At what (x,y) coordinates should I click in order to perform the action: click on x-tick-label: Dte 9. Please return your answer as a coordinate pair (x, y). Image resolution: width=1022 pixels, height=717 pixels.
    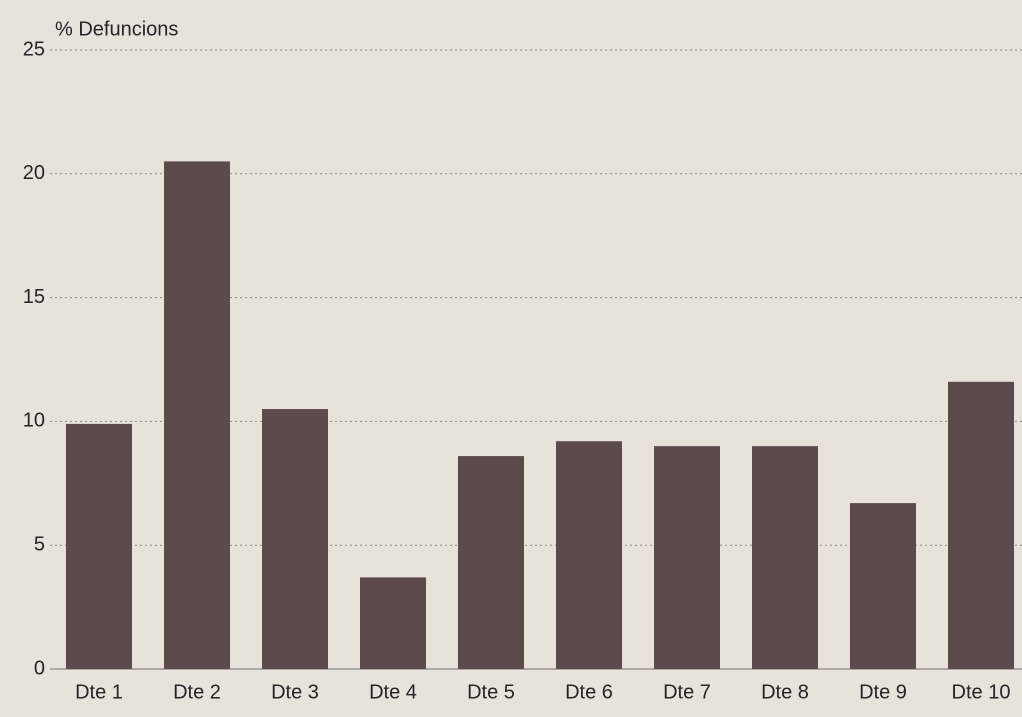
    Looking at the image, I should click on (883, 692).